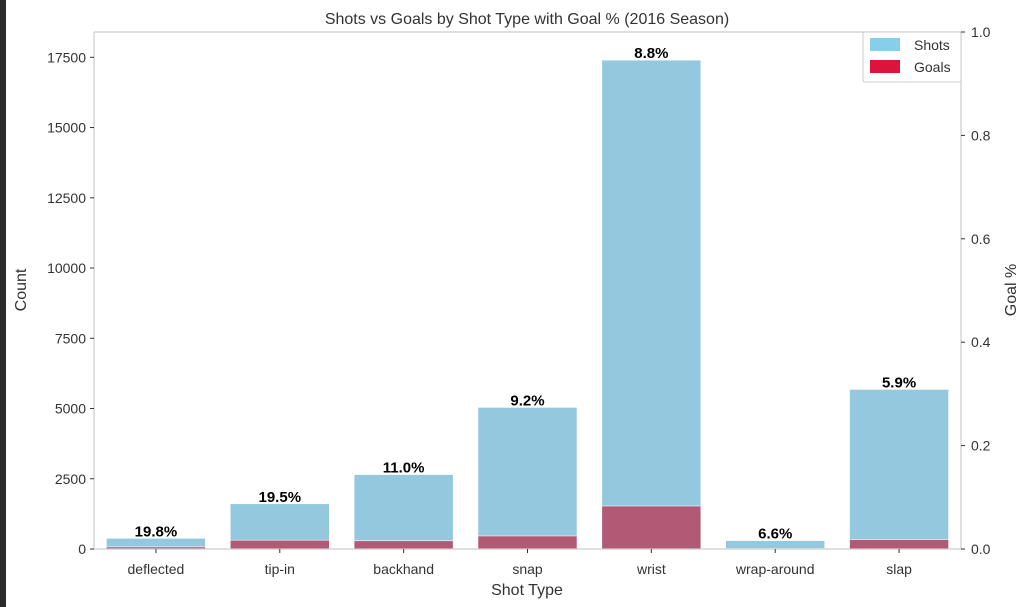  Describe the element at coordinates (981, 239) in the screenshot. I see `y2-tick-label: 0.6` at that location.